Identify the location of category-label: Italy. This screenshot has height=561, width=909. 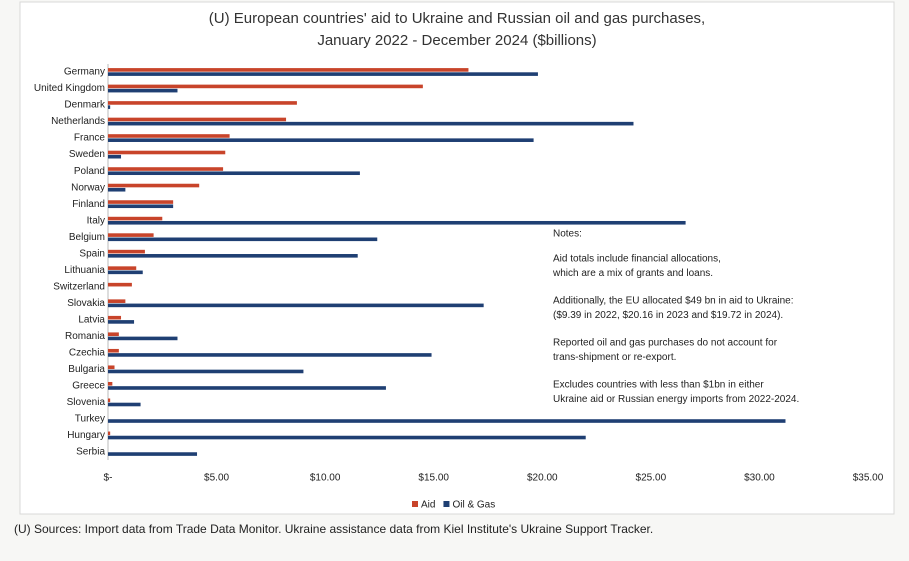
(96, 220).